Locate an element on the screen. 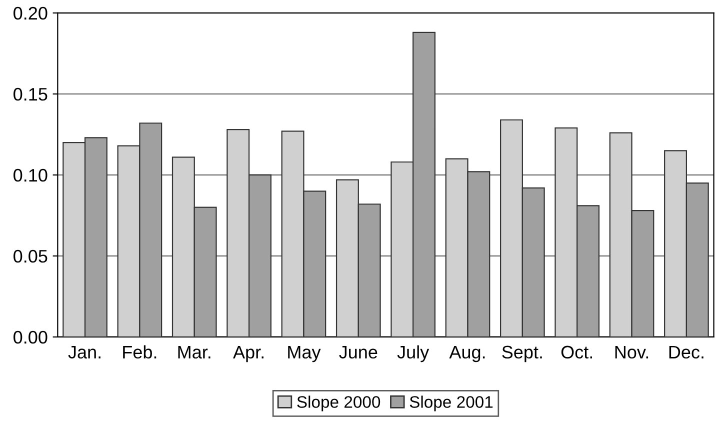 The height and width of the screenshot is (432, 721). x-tick-label: July is located at coordinates (413, 353).